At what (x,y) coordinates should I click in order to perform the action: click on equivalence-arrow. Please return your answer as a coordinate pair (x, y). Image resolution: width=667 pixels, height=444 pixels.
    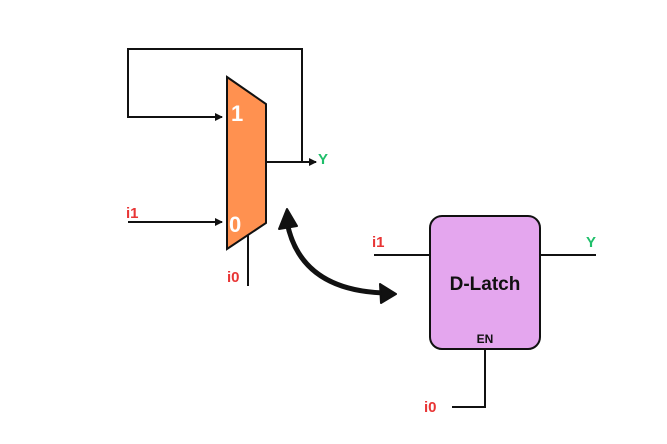
    Looking at the image, I should click on (337, 256).